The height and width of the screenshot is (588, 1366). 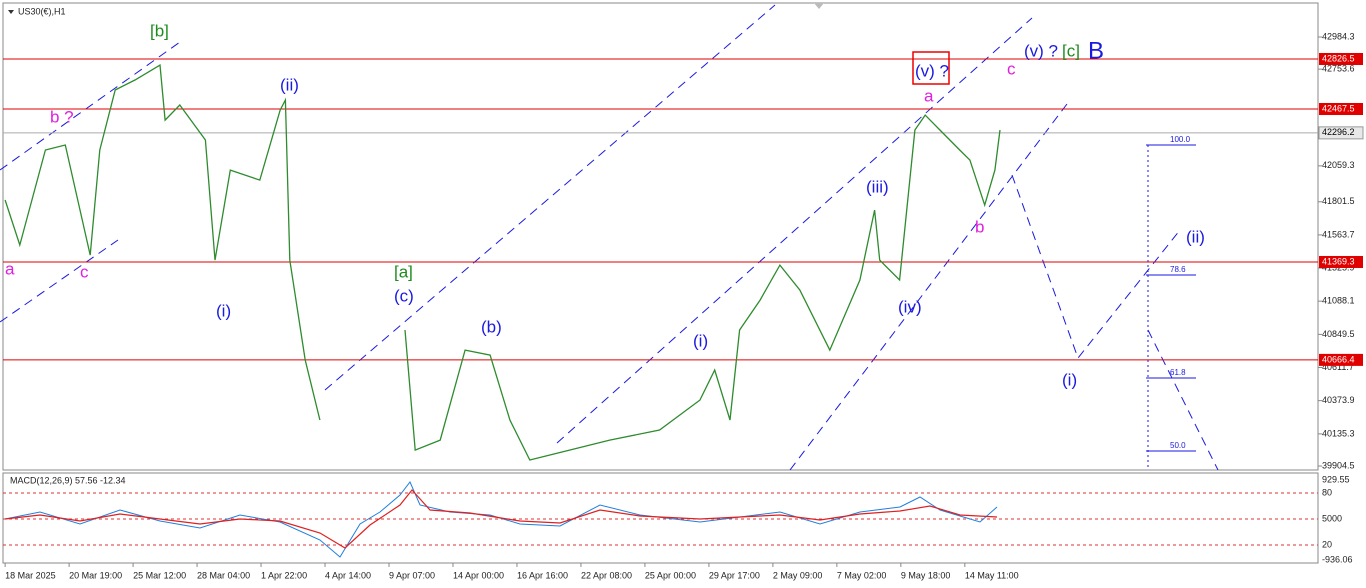 I want to click on y-tick-label: 40373.9, so click(x=1338, y=400).